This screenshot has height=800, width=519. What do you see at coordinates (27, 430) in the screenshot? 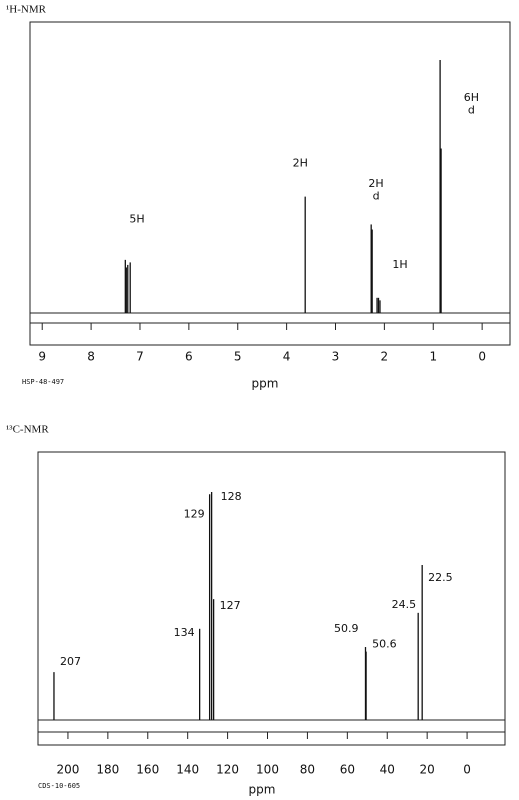
I see `chart-title: ¹³C-NMR` at bounding box center [27, 430].